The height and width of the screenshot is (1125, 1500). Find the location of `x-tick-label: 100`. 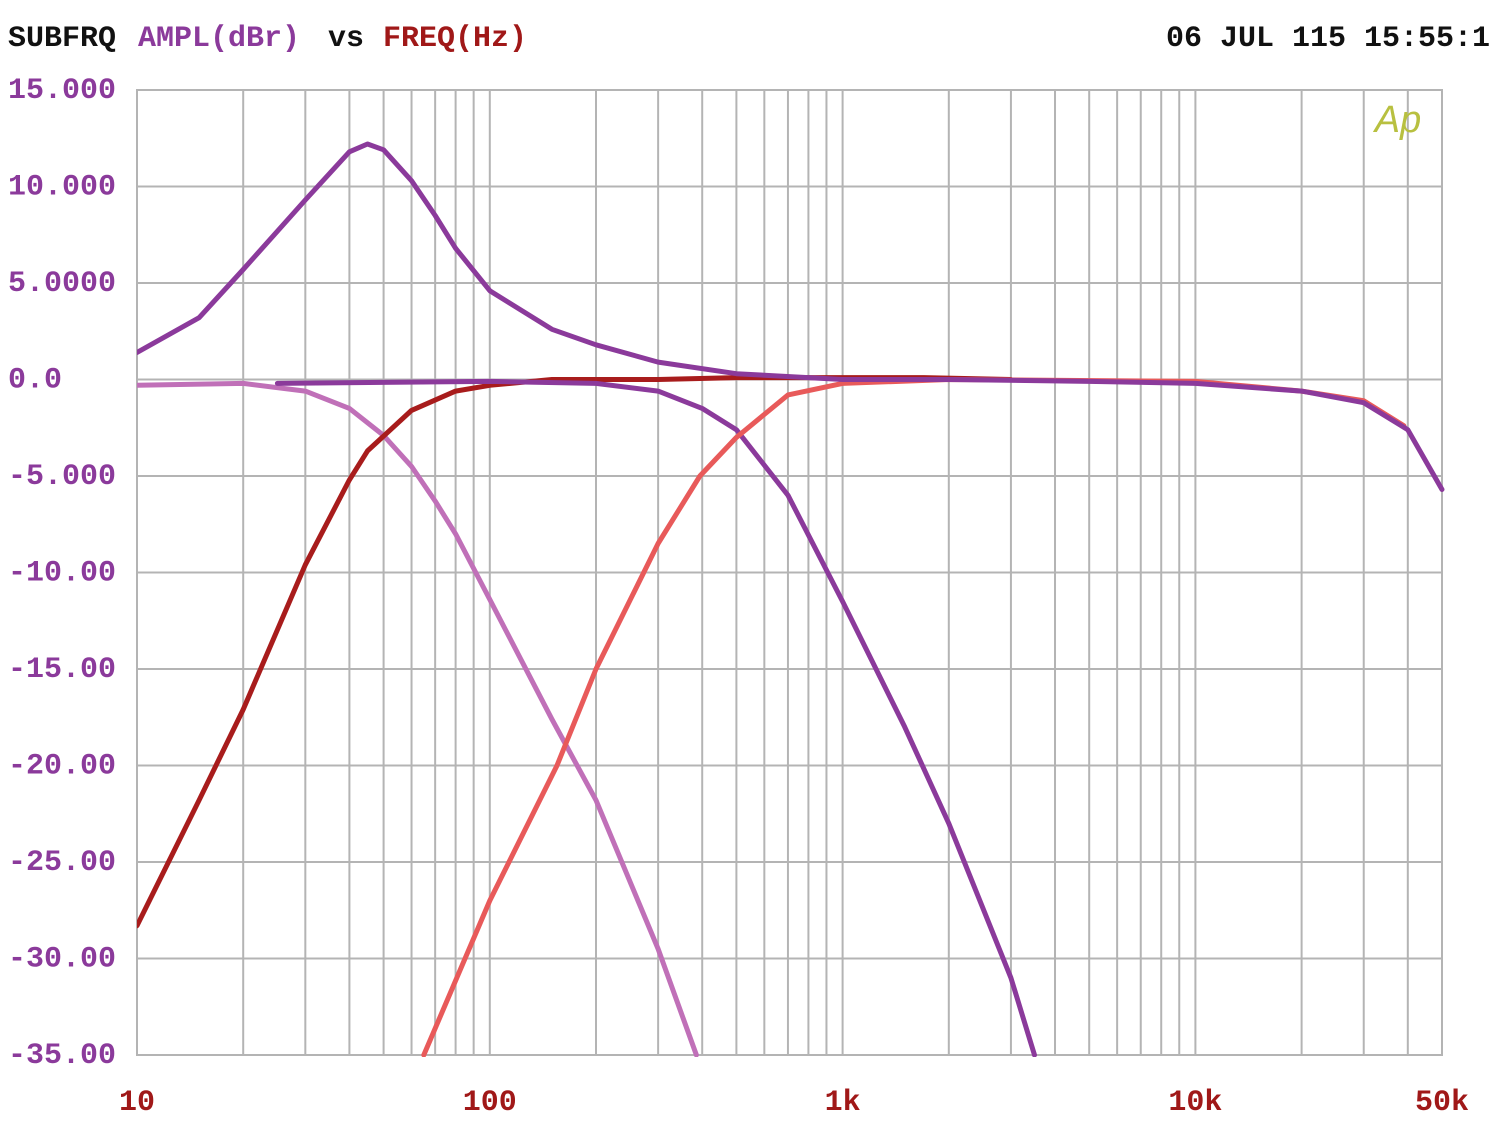

x-tick-label: 100 is located at coordinates (490, 1103).